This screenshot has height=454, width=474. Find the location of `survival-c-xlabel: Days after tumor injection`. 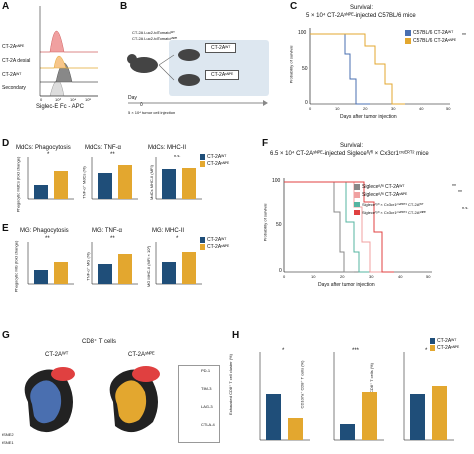

survival-c-xlabel: Days after tumor injection is located at coordinates (368, 117).